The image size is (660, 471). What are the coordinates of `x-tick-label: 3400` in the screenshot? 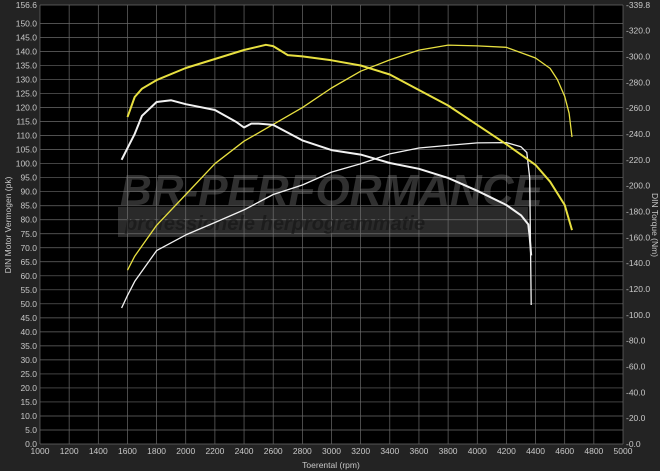 It's located at (389, 451).